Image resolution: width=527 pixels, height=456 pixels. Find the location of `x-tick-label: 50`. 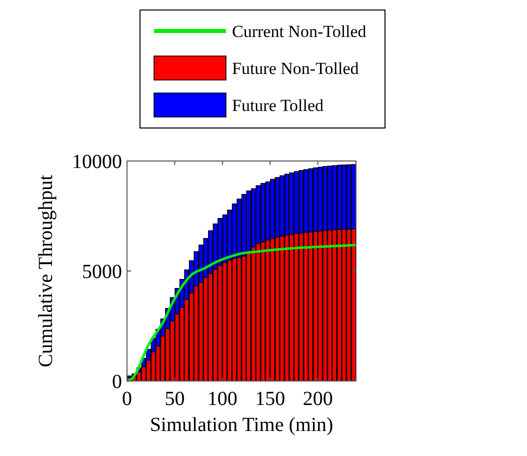

x-tick-label: 50 is located at coordinates (174, 399).